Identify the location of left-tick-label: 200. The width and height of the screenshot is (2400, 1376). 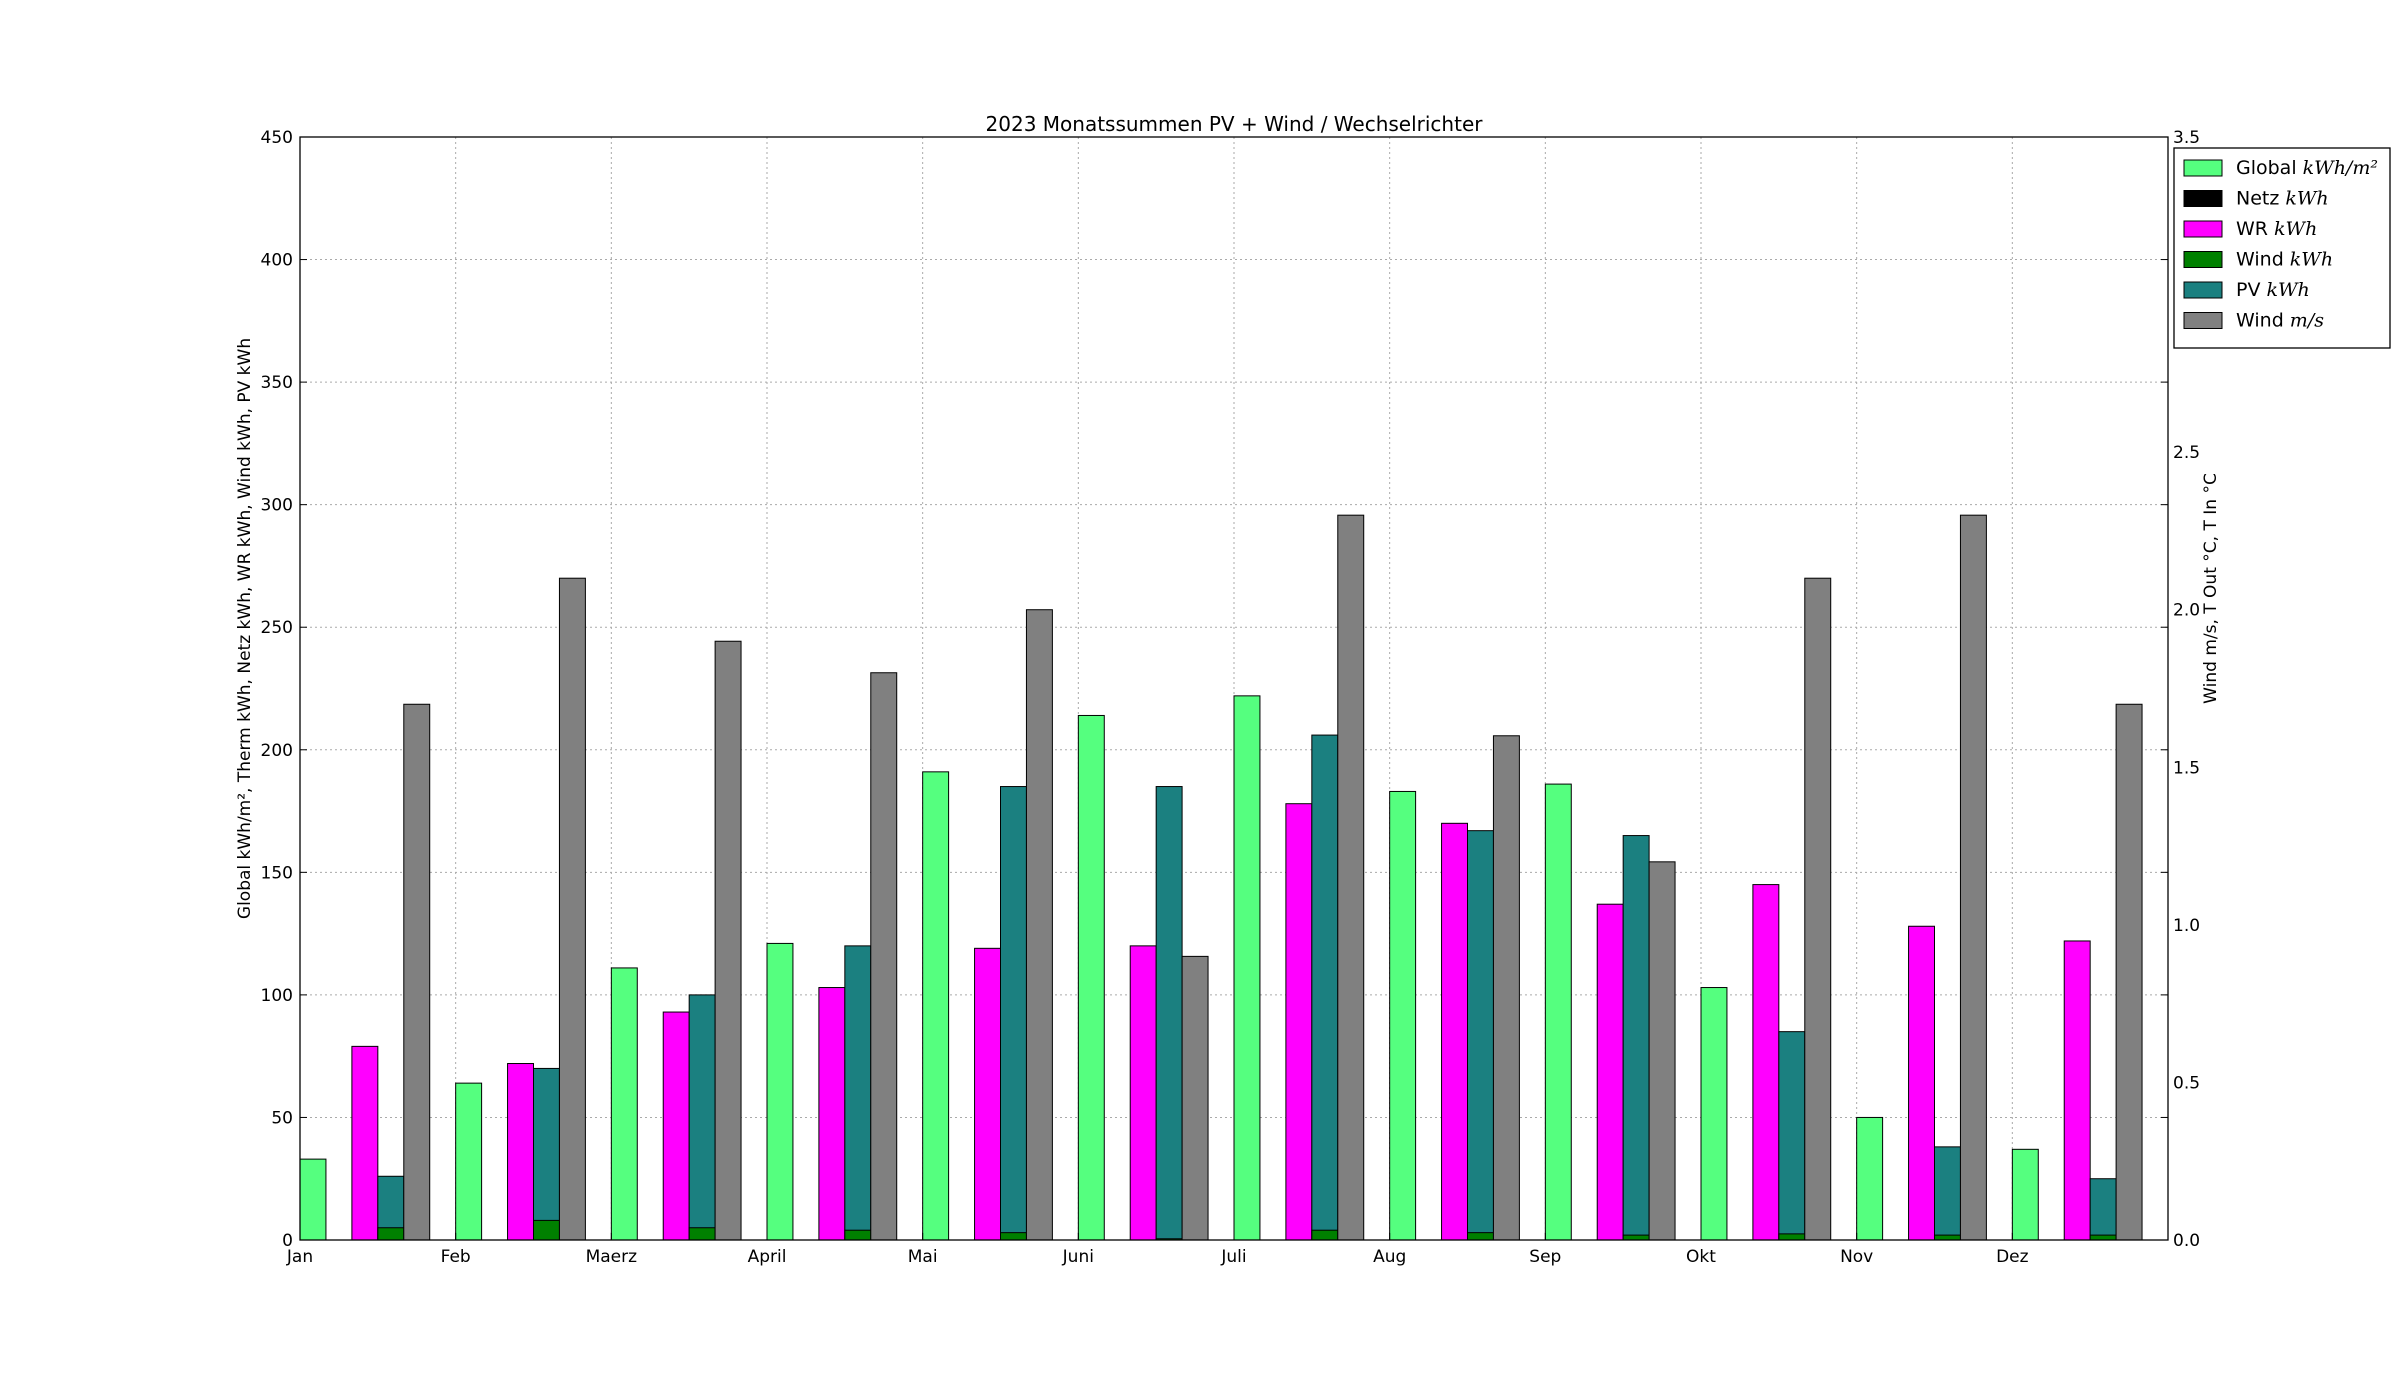
(277, 751).